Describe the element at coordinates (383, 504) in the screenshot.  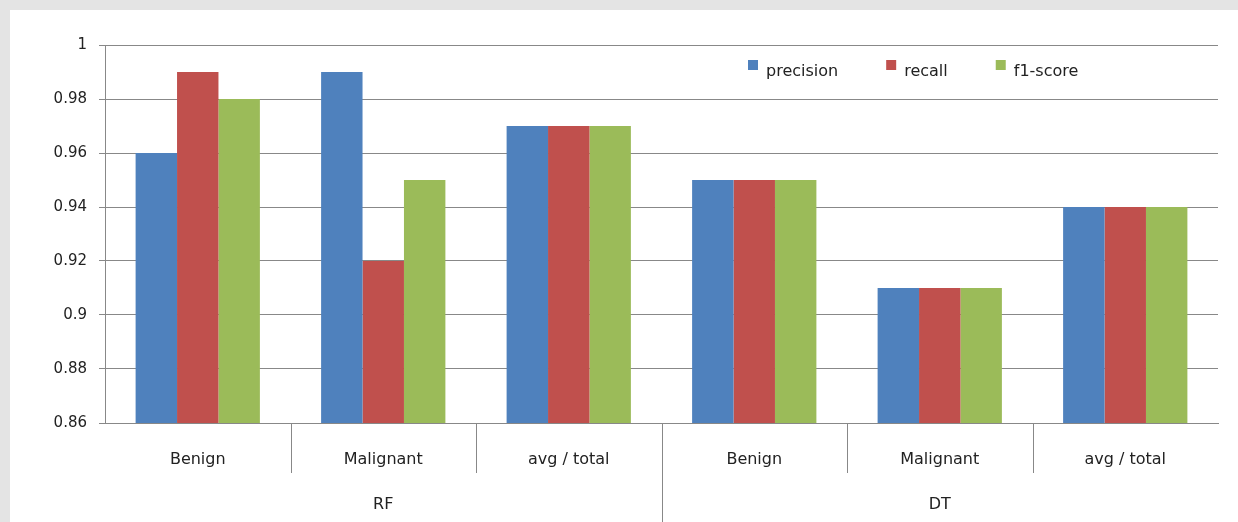
I see `text: RF` at that location.